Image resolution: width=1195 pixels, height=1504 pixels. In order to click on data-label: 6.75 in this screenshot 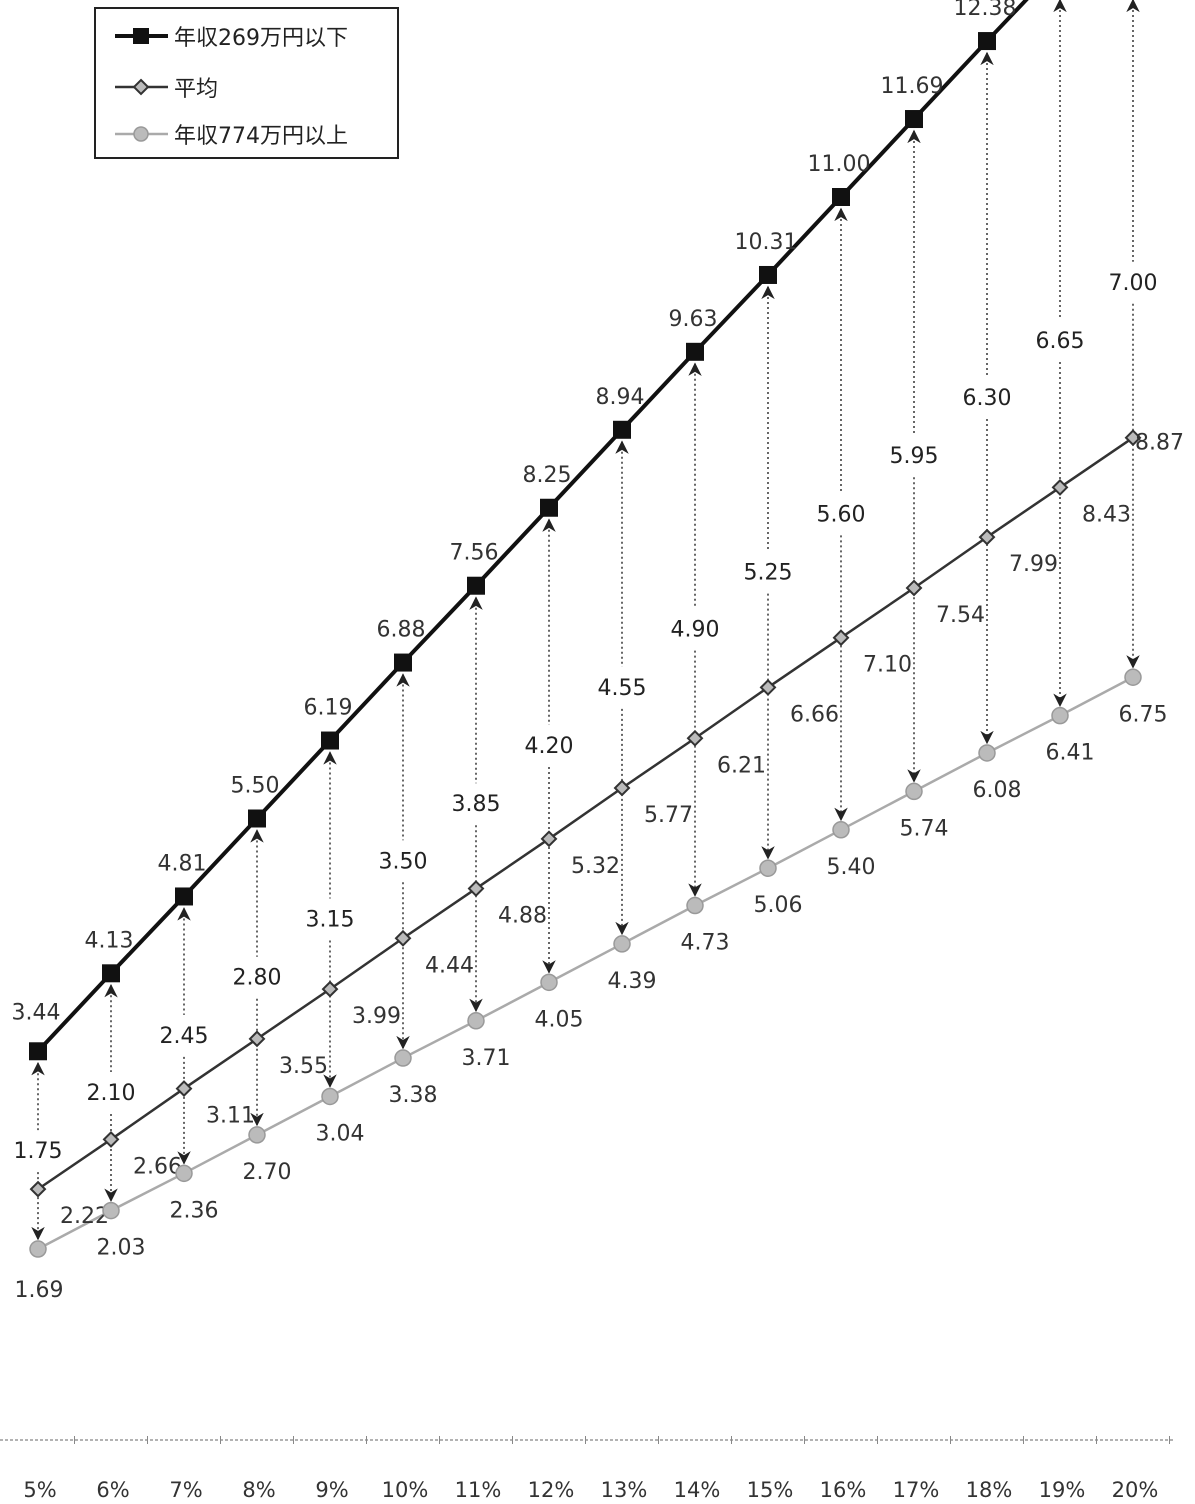, I will do `click(1143, 714)`.